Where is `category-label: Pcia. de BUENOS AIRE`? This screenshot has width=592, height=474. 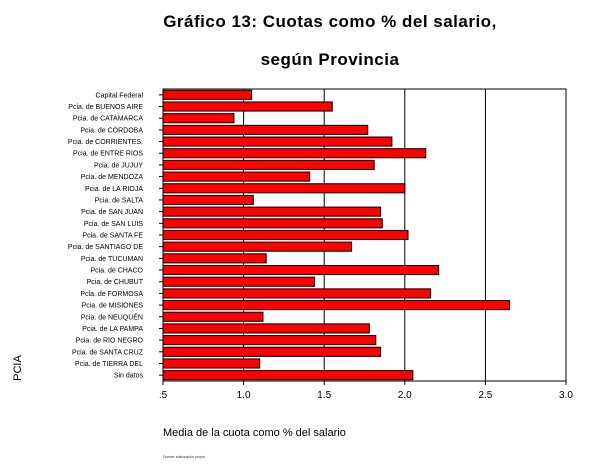 category-label: Pcia. de BUENOS AIRE is located at coordinates (105, 107).